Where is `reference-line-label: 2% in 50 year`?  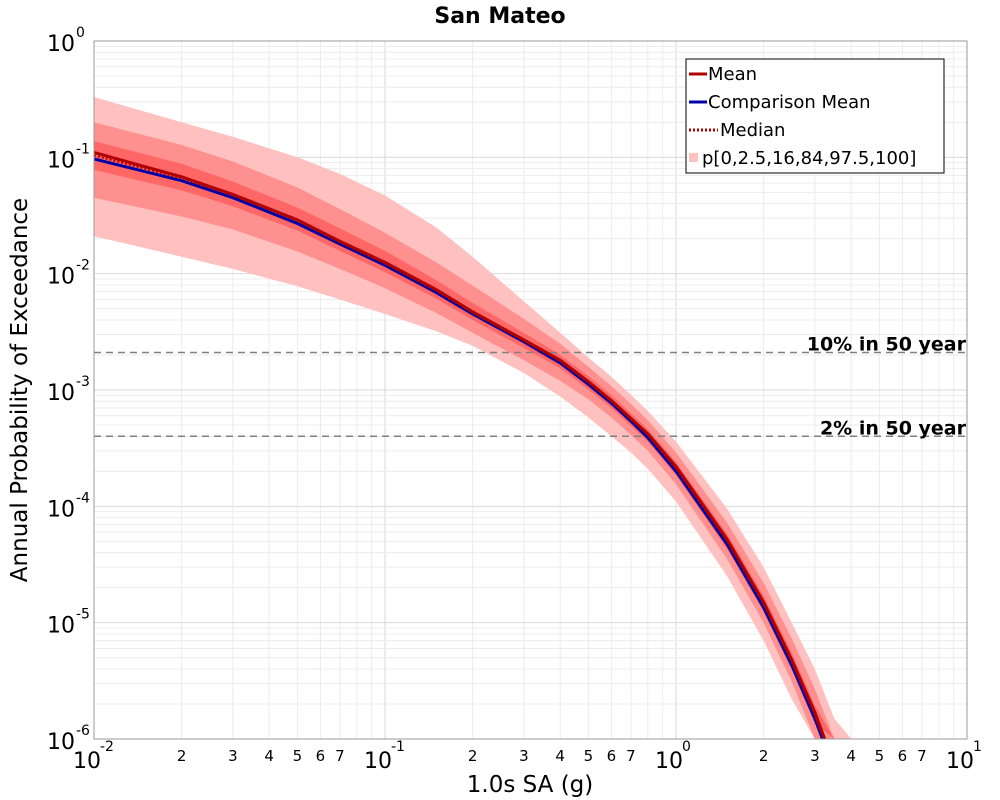 reference-line-label: 2% in 50 year is located at coordinates (893, 428).